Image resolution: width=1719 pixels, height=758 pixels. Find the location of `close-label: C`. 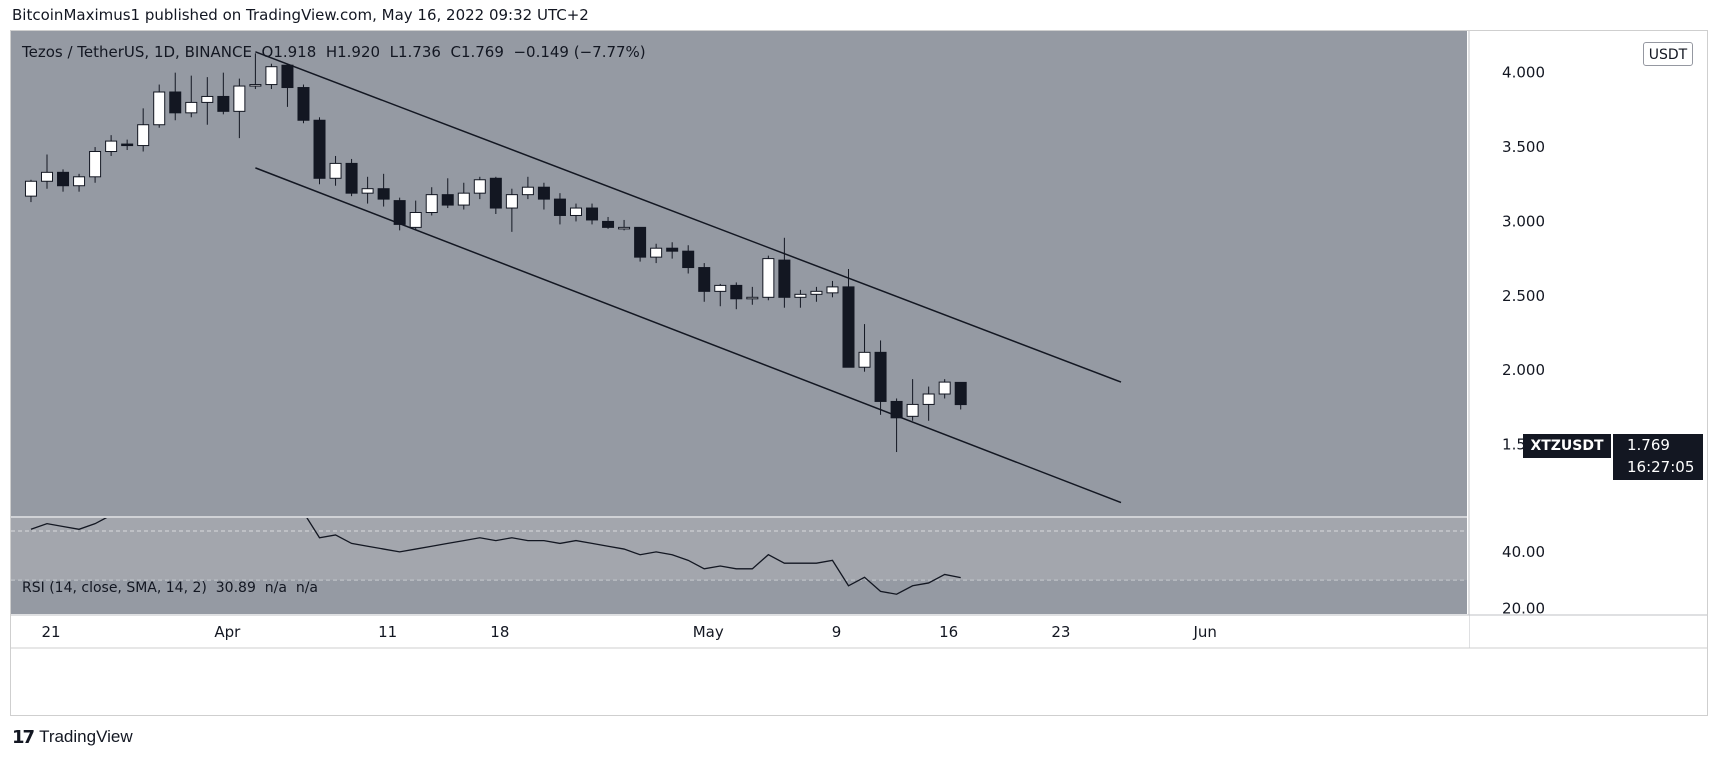

close-label: C is located at coordinates (455, 52).